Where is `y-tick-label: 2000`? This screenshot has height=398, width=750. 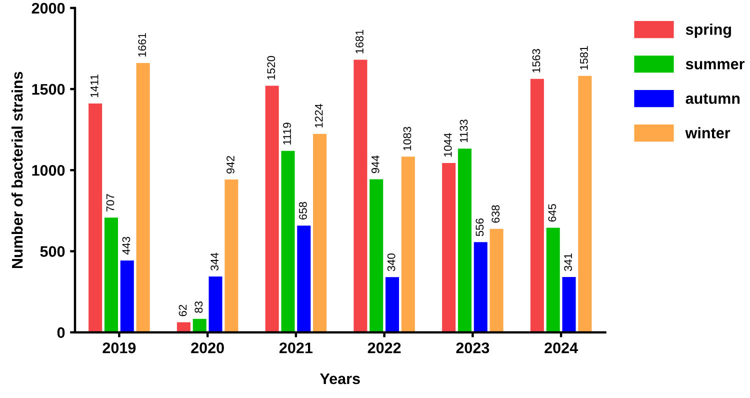
y-tick-label: 2000 is located at coordinates (48, 8).